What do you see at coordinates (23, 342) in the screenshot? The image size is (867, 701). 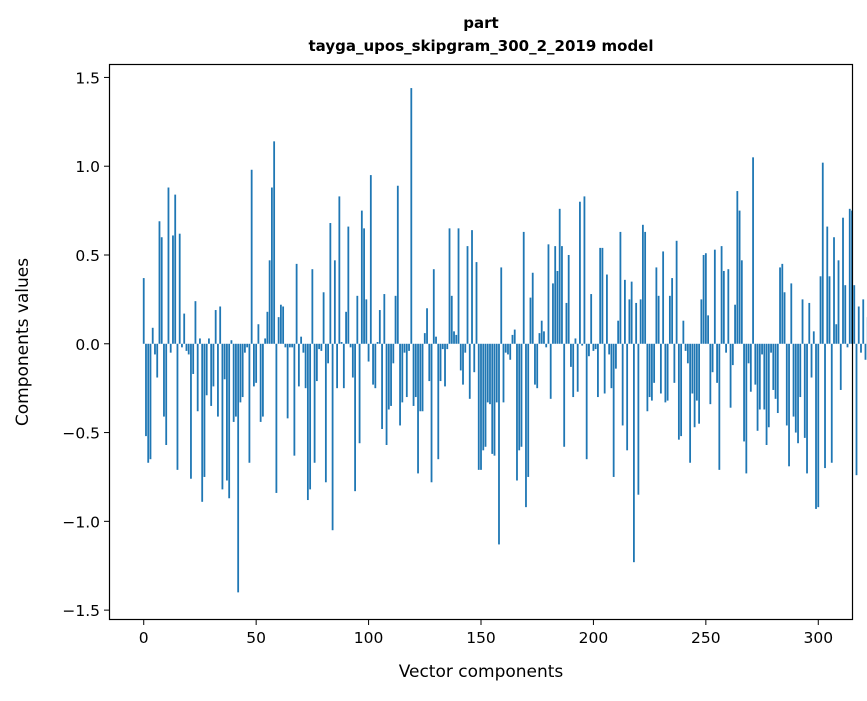 I see `y-axis-label: Components values` at bounding box center [23, 342].